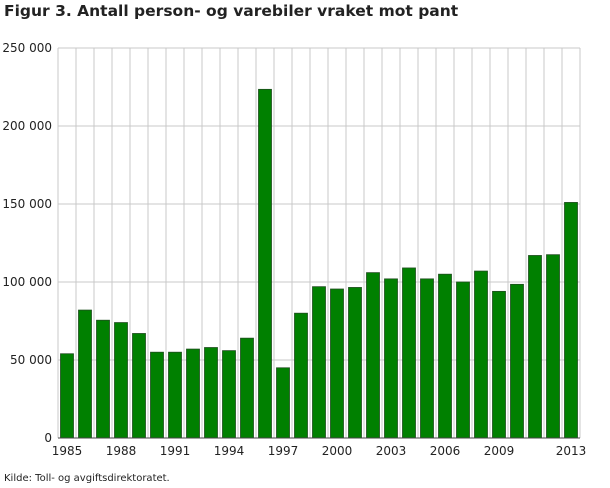 The image size is (610, 488). Describe the element at coordinates (27, 204) in the screenshot. I see `y-tick-label: 150 000` at that location.